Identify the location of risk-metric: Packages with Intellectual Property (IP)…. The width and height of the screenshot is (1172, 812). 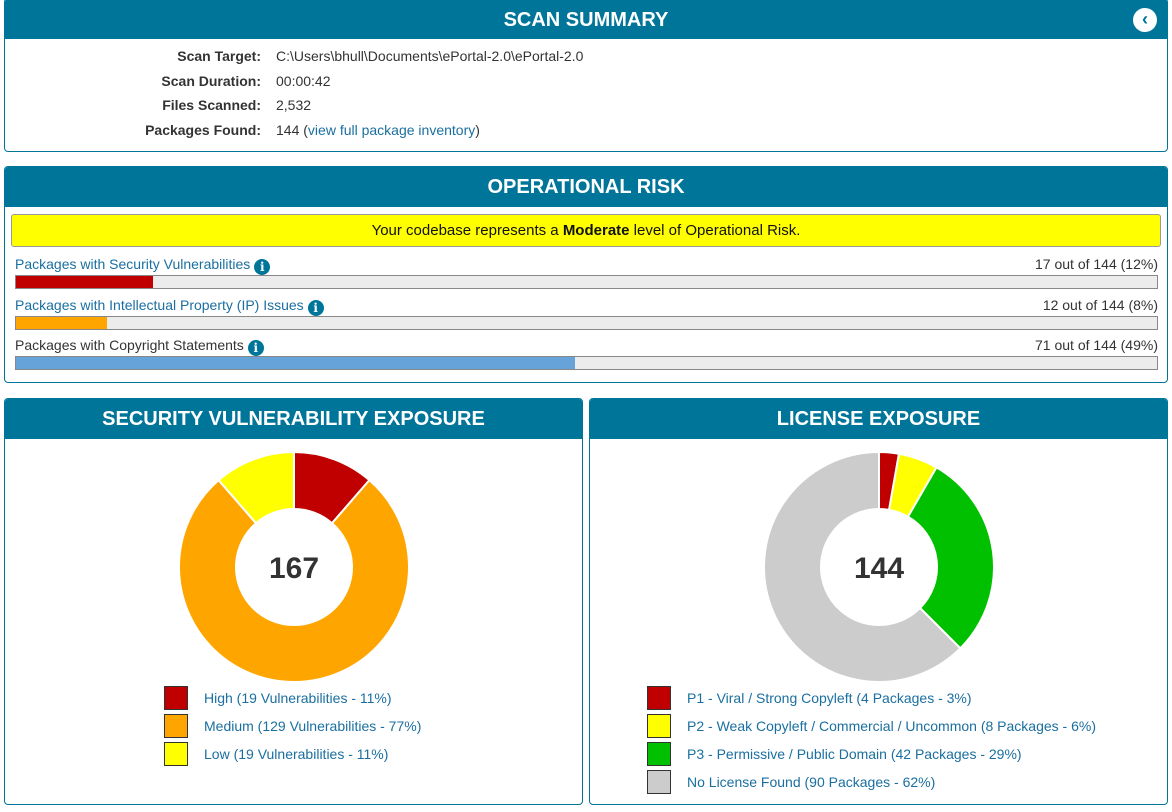
(586, 313).